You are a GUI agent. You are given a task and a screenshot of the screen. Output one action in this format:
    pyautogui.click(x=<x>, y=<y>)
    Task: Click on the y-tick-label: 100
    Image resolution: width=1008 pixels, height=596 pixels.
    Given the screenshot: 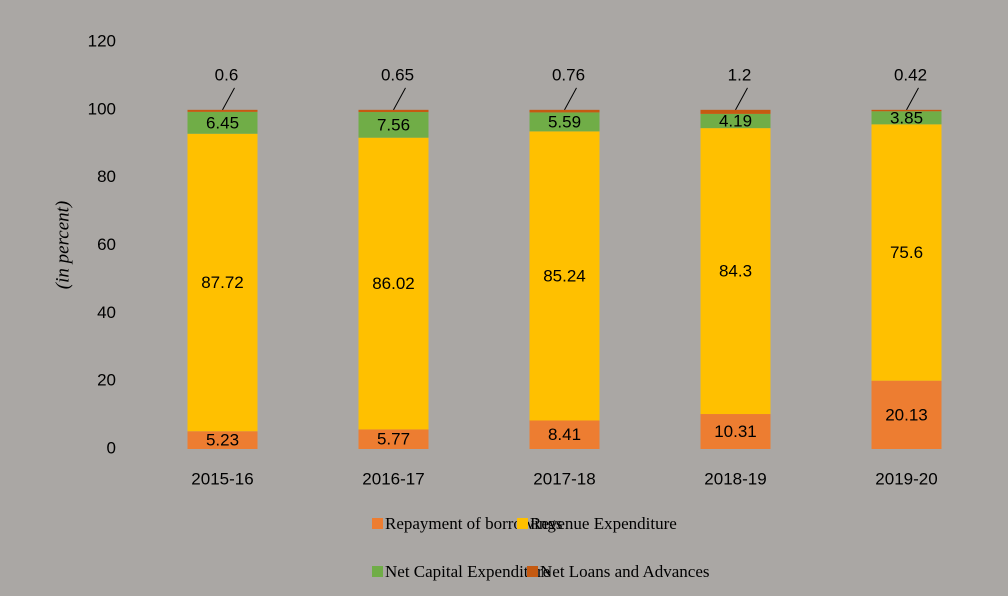 What is the action you would take?
    pyautogui.click(x=102, y=108)
    